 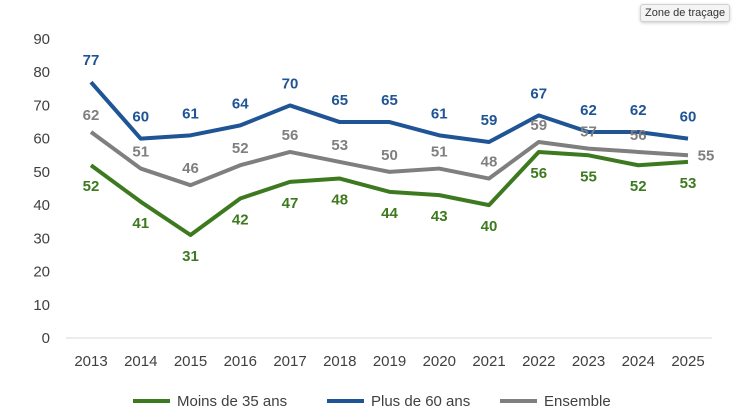 What do you see at coordinates (140, 361) in the screenshot?
I see `x-tick-label: 2014` at bounding box center [140, 361].